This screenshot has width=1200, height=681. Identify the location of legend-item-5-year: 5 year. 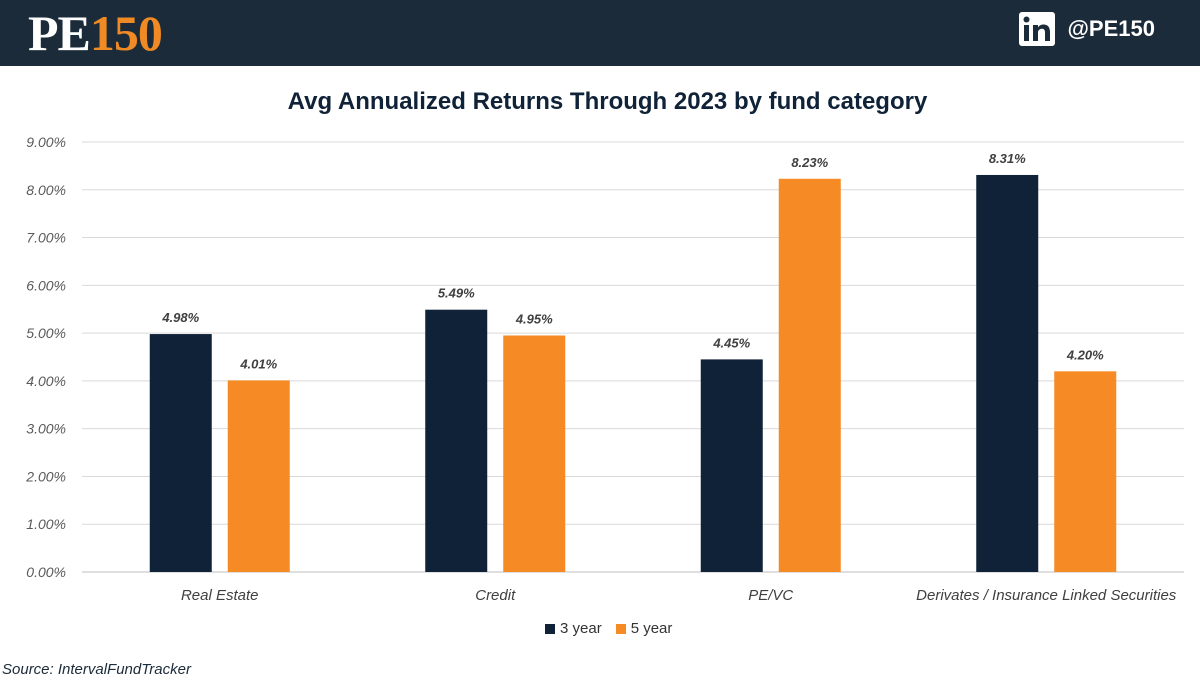
(644, 628).